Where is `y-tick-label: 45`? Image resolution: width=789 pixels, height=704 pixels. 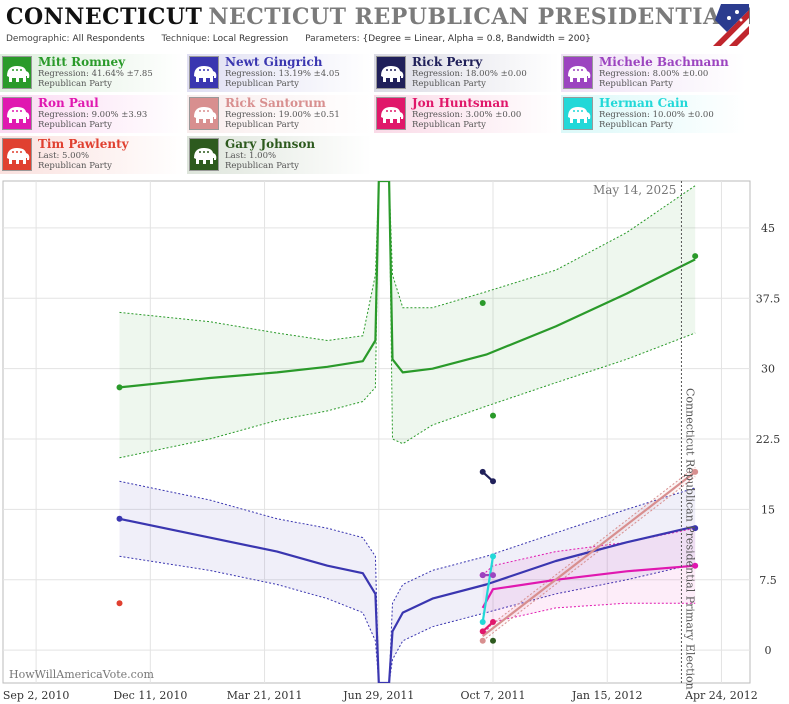 y-tick-label: 45 is located at coordinates (768, 228).